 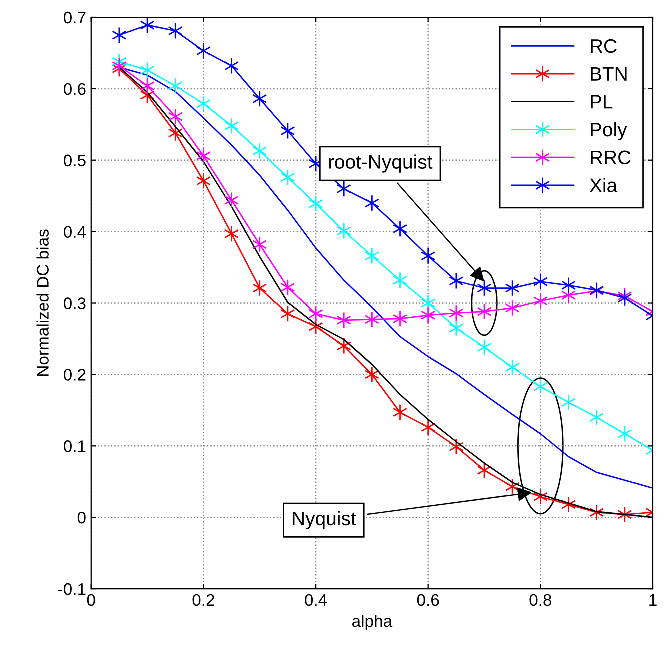 What do you see at coordinates (72, 589) in the screenshot?
I see `y-tick-label: -0.1` at bounding box center [72, 589].